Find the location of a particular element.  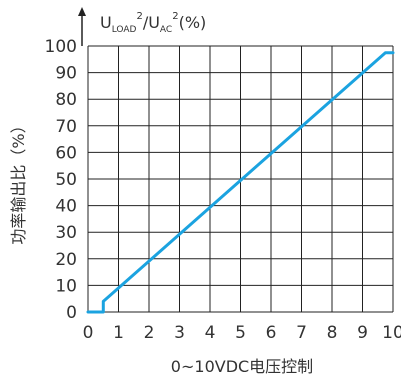

y-tick-label: 60 is located at coordinates (66, 153).